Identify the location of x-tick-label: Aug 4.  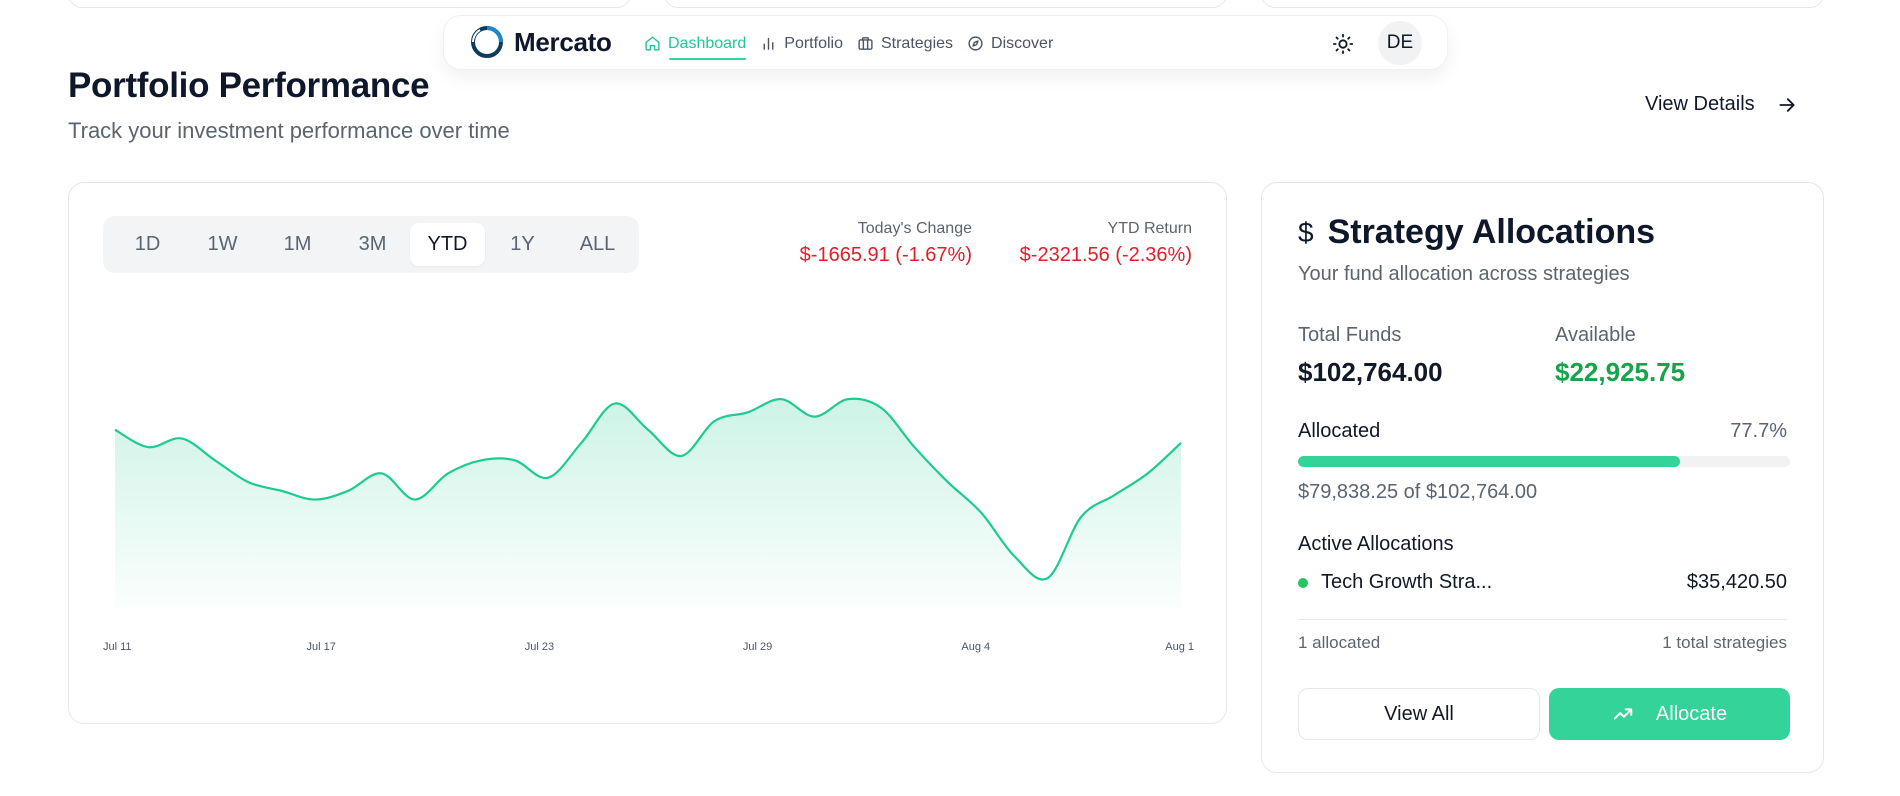
(975, 647).